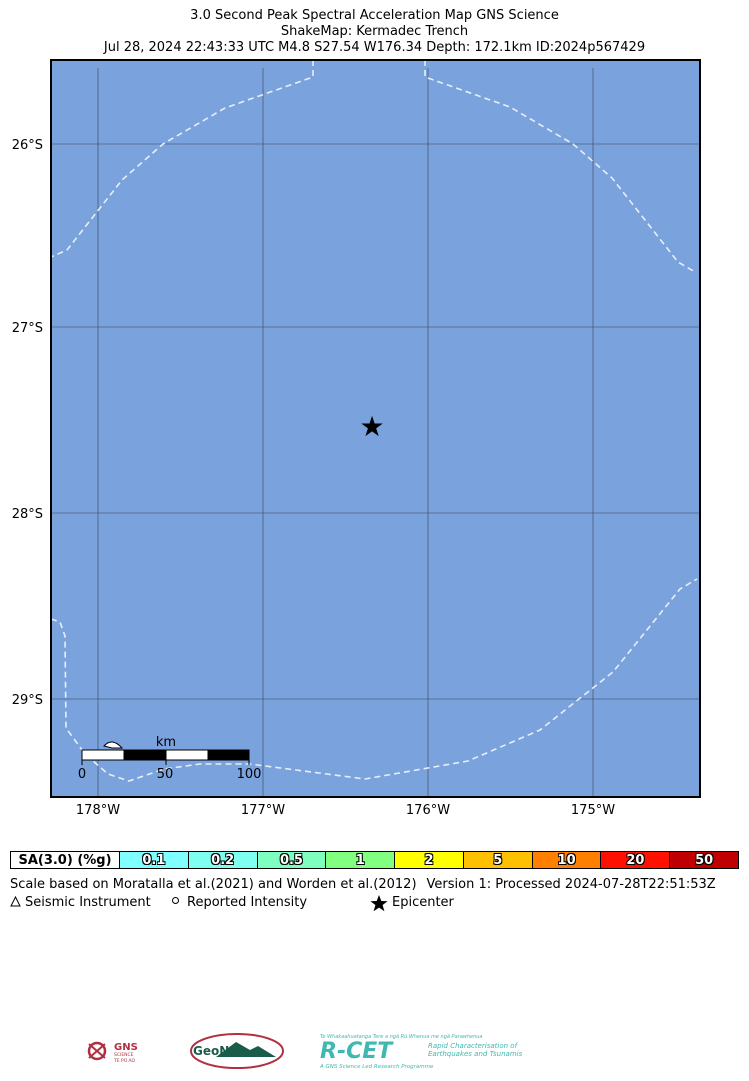 This screenshot has height=1081, width=749. What do you see at coordinates (428, 860) in the screenshot?
I see `legend-bin: 2` at bounding box center [428, 860].